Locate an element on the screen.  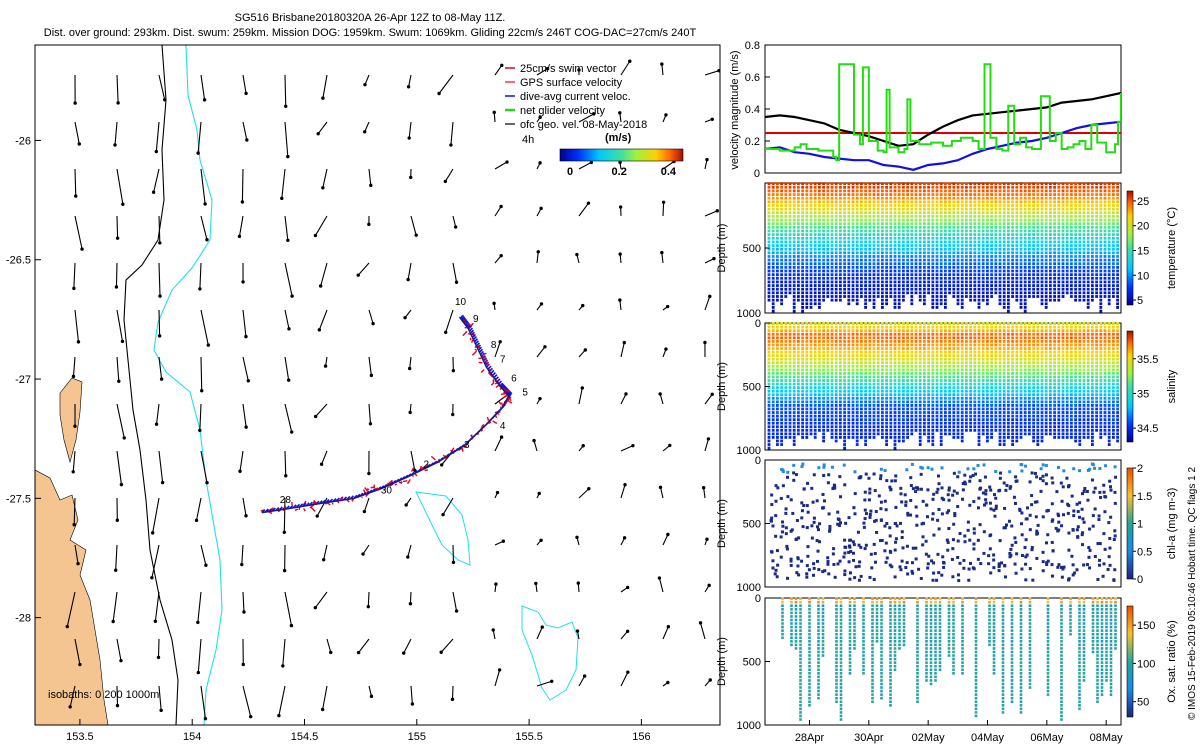
velocity-ytick-label: 0.4 is located at coordinates (752, 110).